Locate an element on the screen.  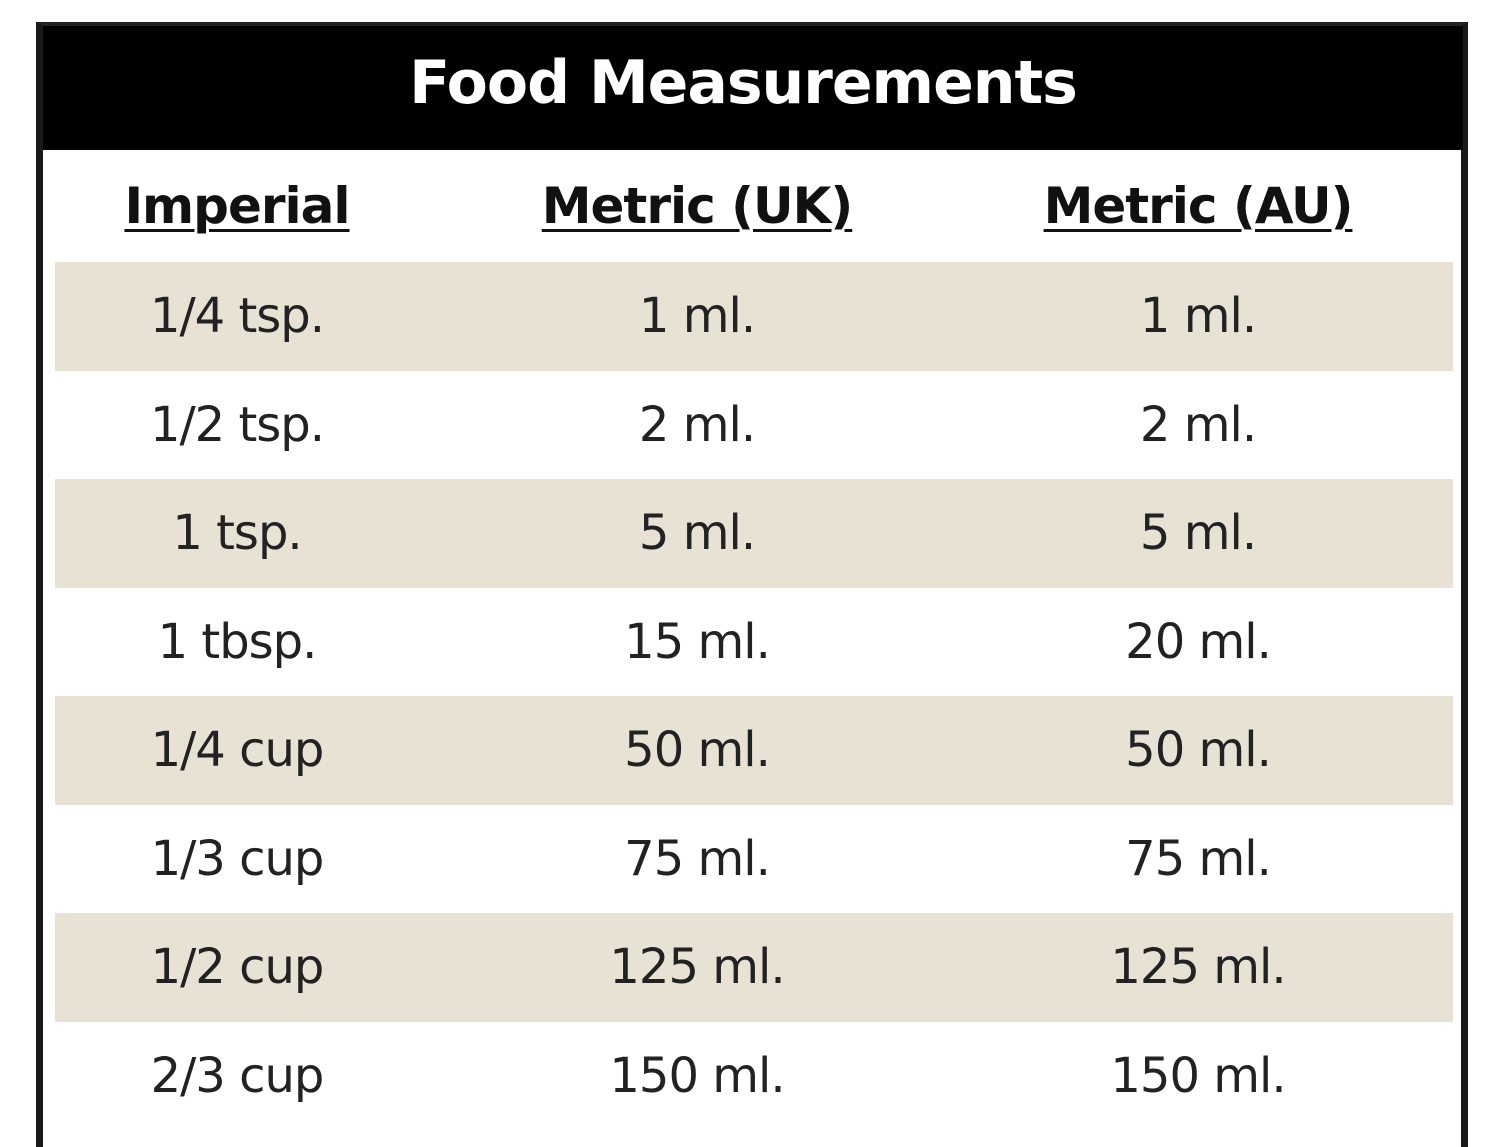
table-row: 2/3 cup 150 ml. 150 ml. is located at coordinates (754, 1075).